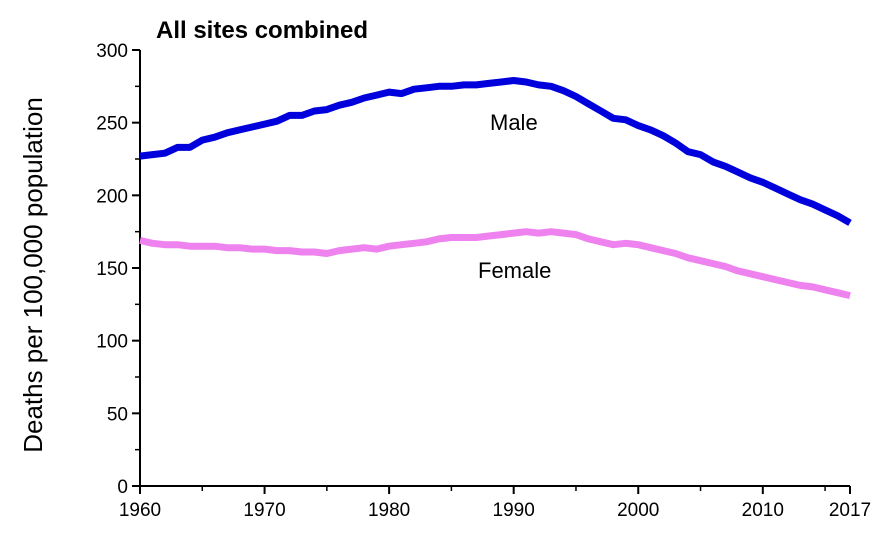  I want to click on chart-title: All sites combined, so click(262, 30).